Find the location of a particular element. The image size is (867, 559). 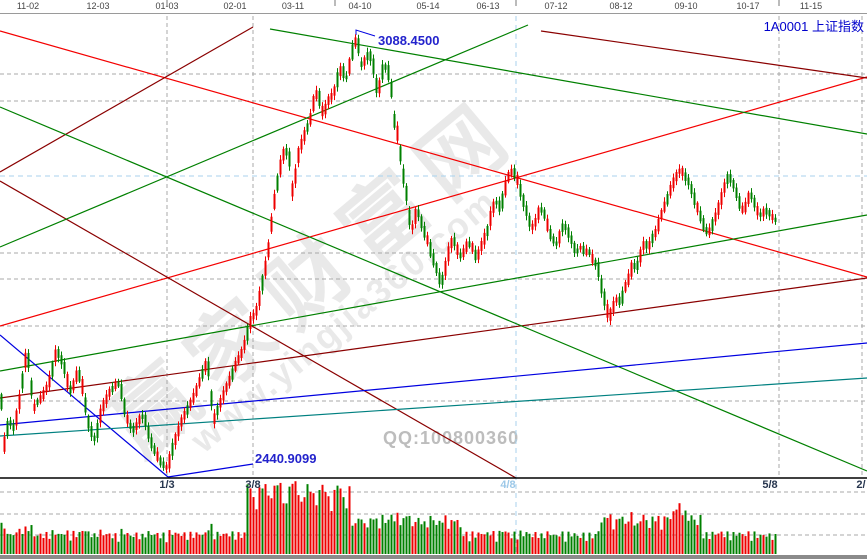

horizontal-scrollbar is located at coordinates (433, 557).